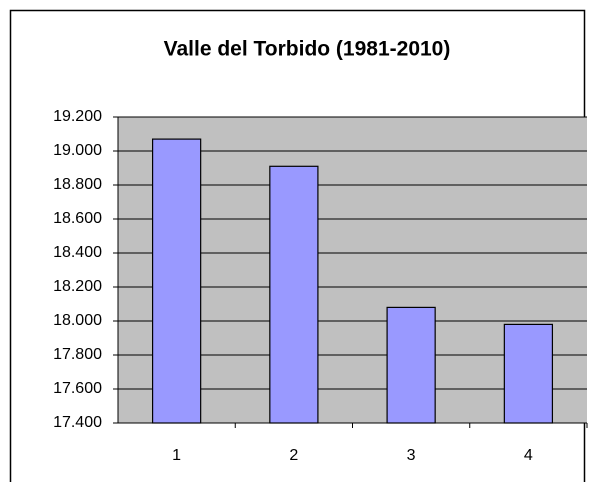 This screenshot has height=482, width=595. I want to click on x-tick-label: 3, so click(411, 455).